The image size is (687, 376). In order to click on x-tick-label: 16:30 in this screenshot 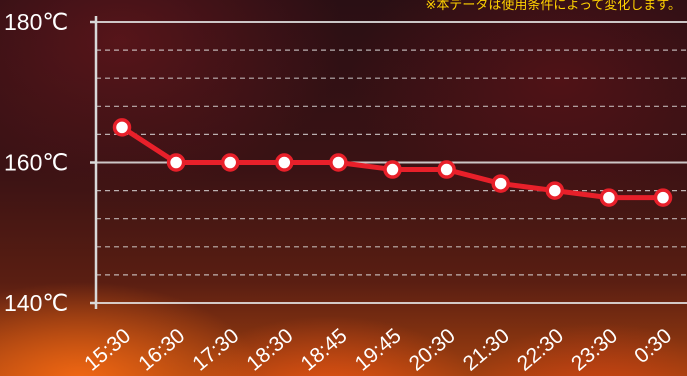, I will do `click(161, 349)`.